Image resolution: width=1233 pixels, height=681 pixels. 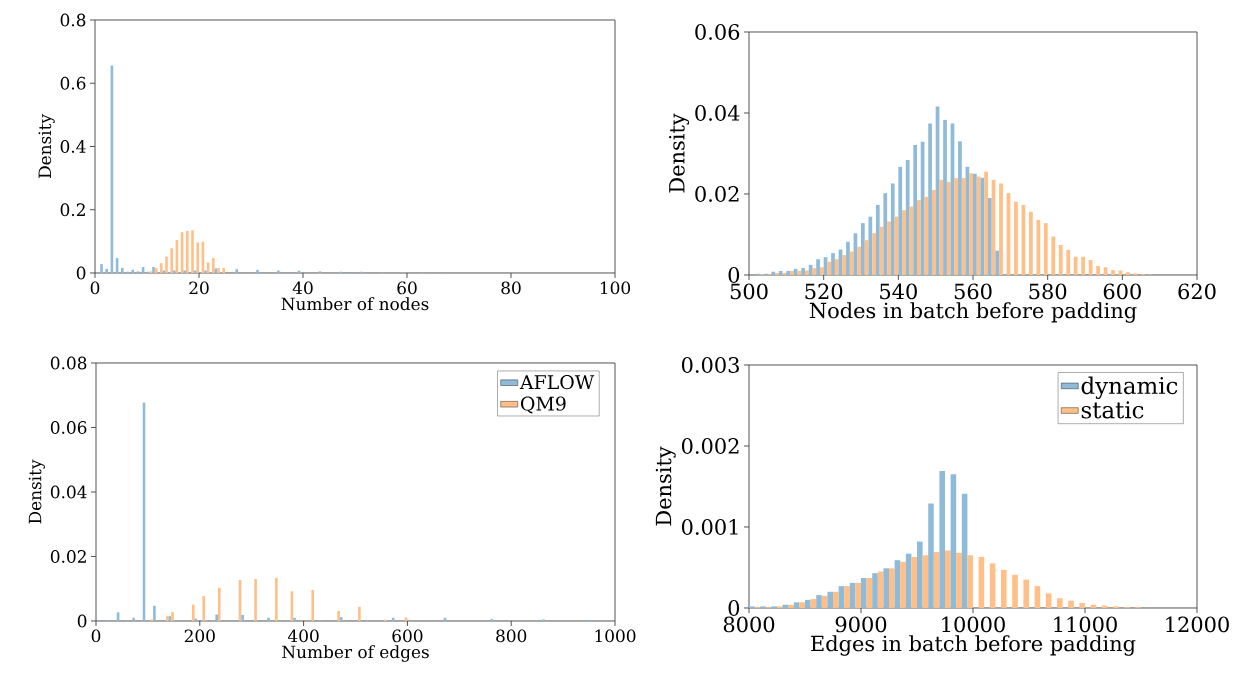 I want to click on x-tick-label: 400, so click(x=303, y=636).